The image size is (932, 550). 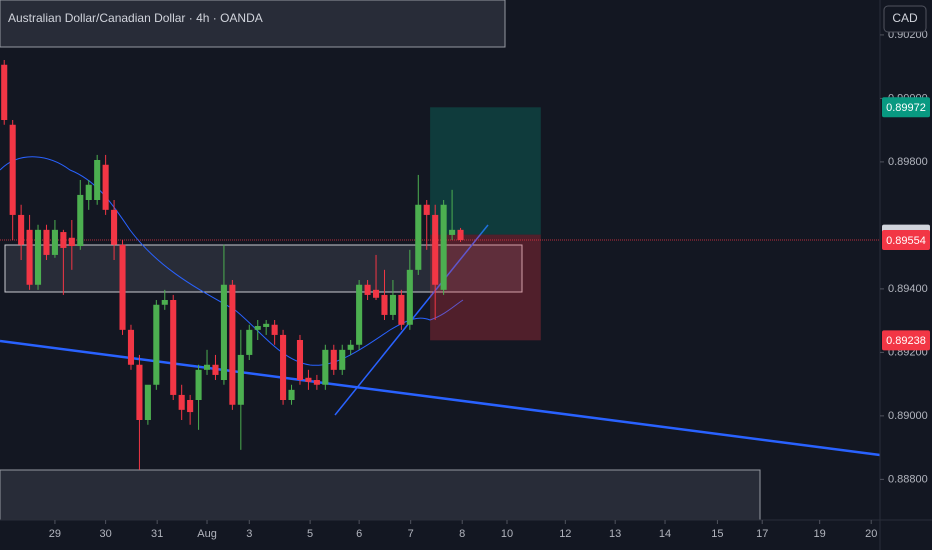 I want to click on x-tick-label: Aug, so click(x=207, y=534).